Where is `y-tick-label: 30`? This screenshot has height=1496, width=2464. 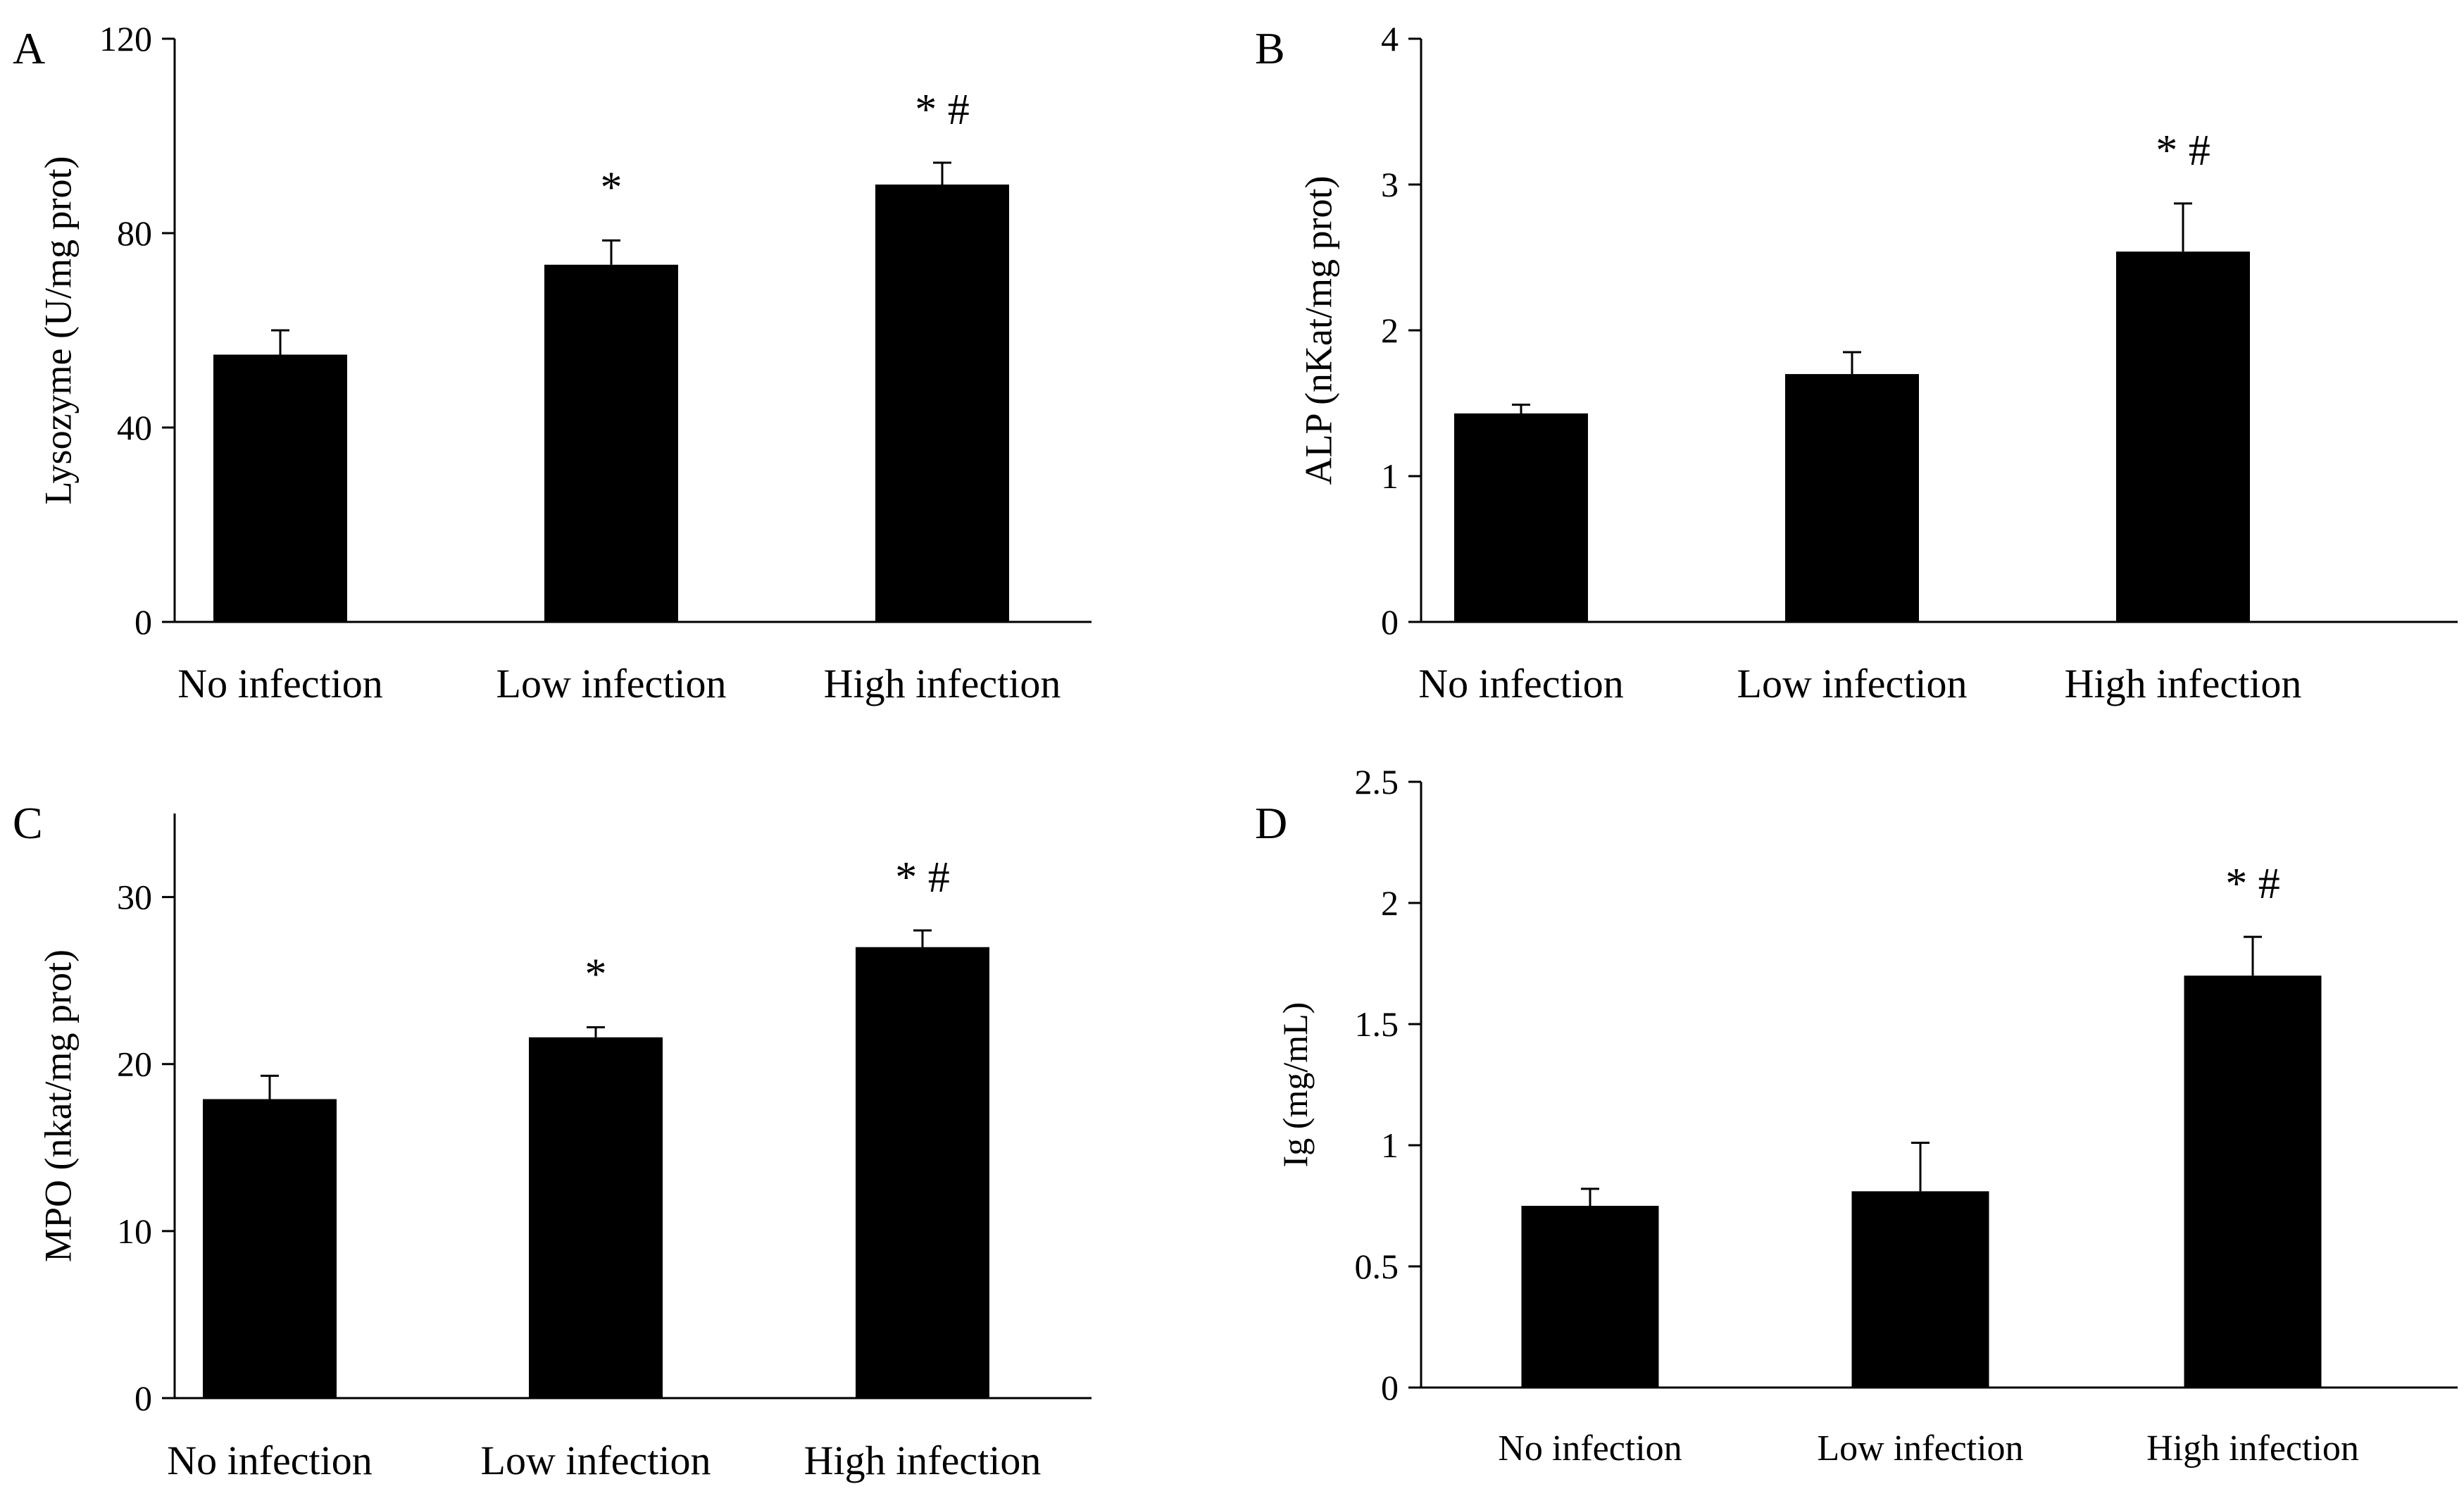
y-tick-label: 30 is located at coordinates (134, 897).